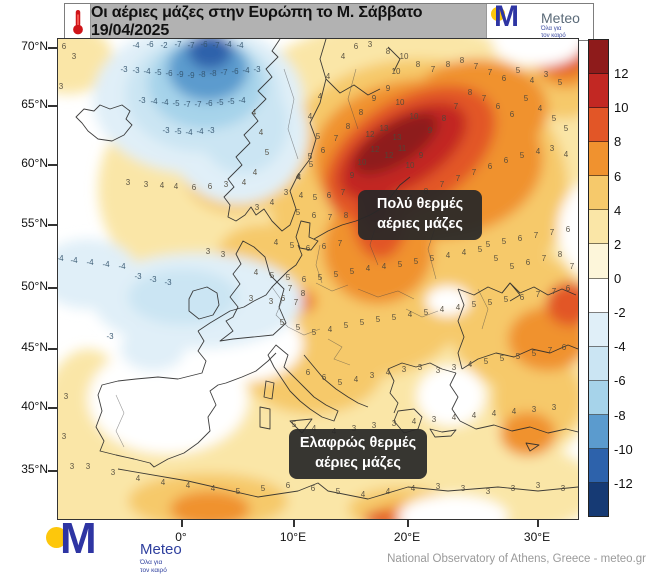 This screenshot has height=579, width=650. I want to click on lat-label: 40°N, so click(34, 406).